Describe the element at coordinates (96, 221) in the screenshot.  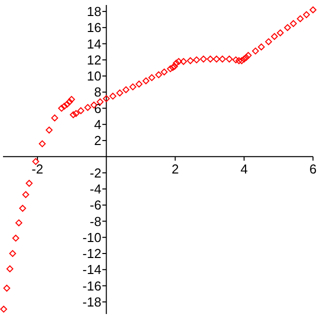
I see `y-tick-label: -8` at that location.